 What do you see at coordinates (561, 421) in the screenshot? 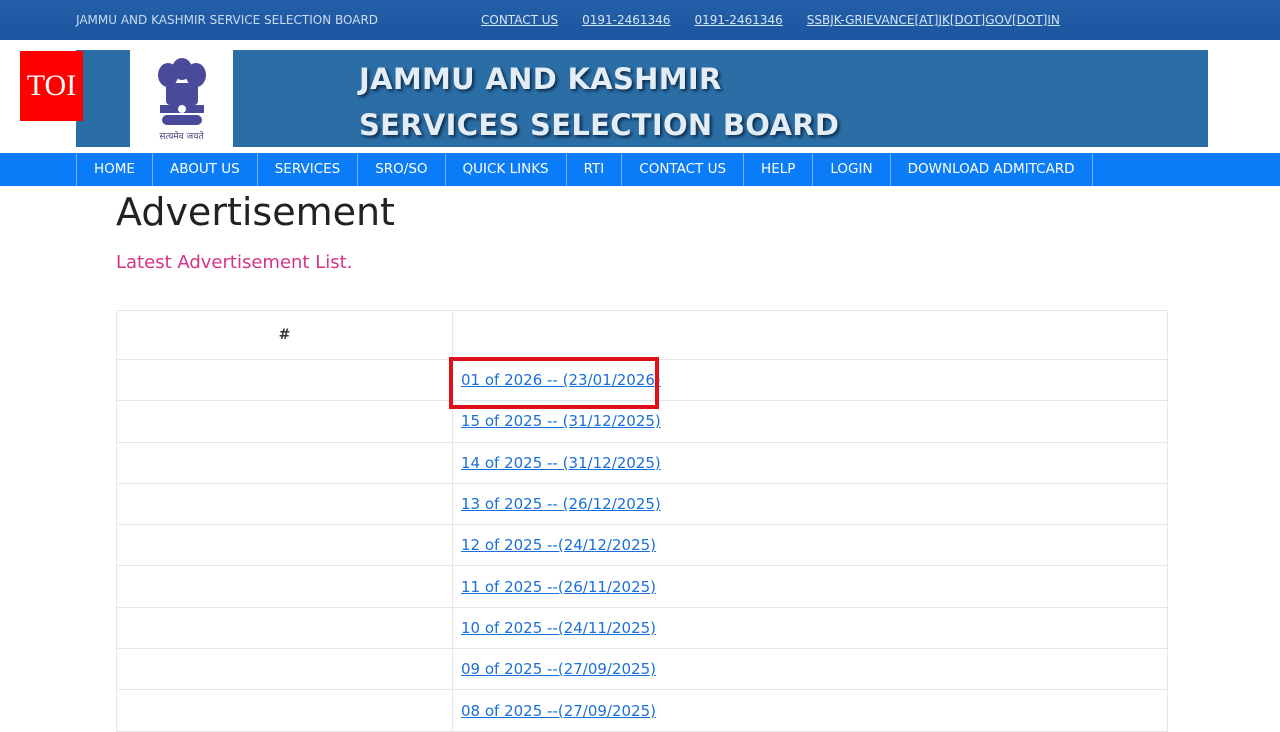
I see `advertisement-link: 15 of 2025 -- (31/12/2025)` at bounding box center [561, 421].